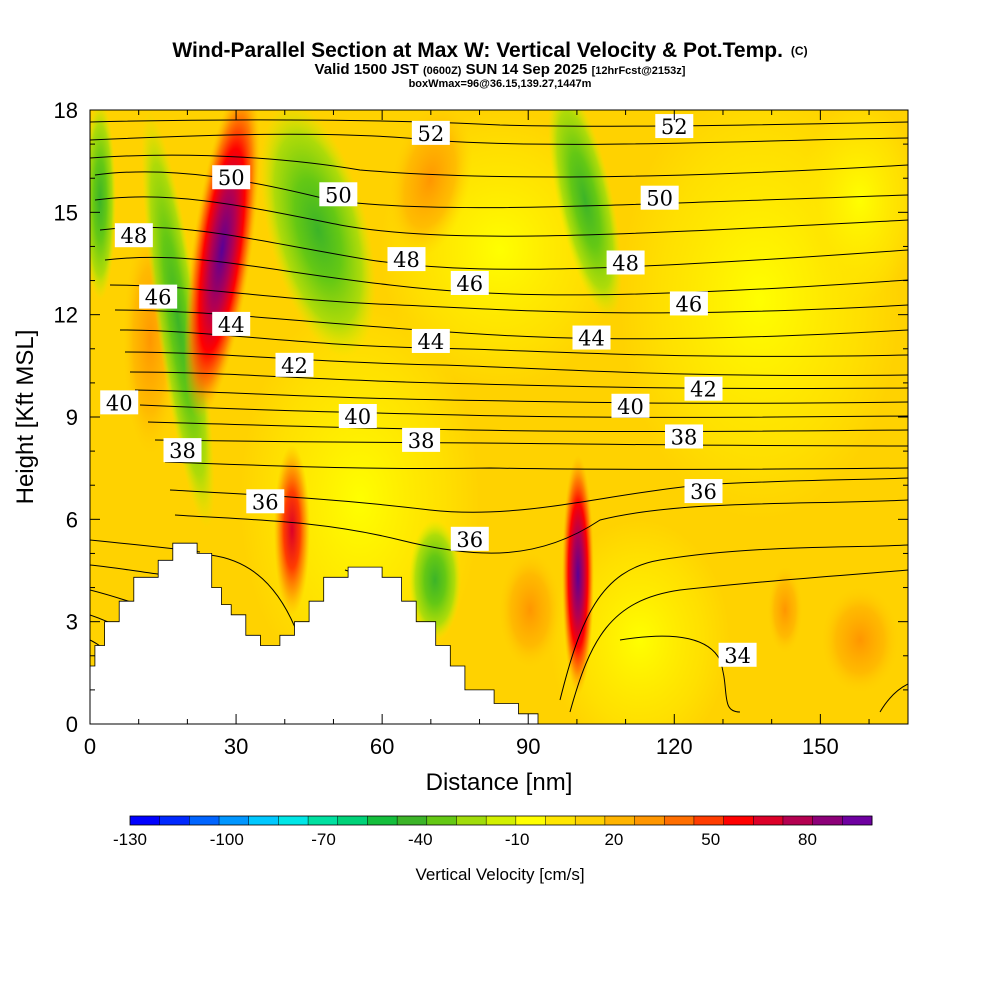 The image size is (1000, 1000). I want to click on y-tick-label: 6, so click(72, 519).